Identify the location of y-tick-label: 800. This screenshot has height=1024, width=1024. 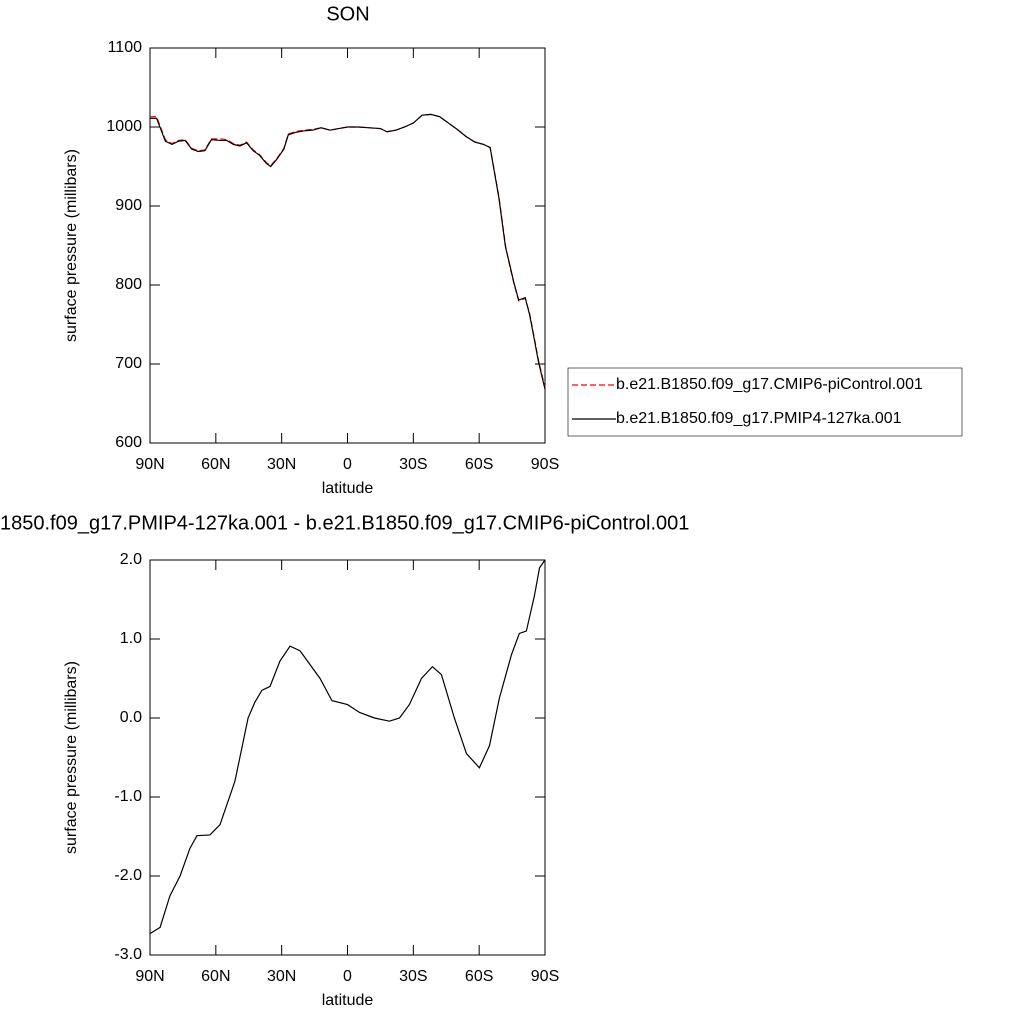
(128, 284).